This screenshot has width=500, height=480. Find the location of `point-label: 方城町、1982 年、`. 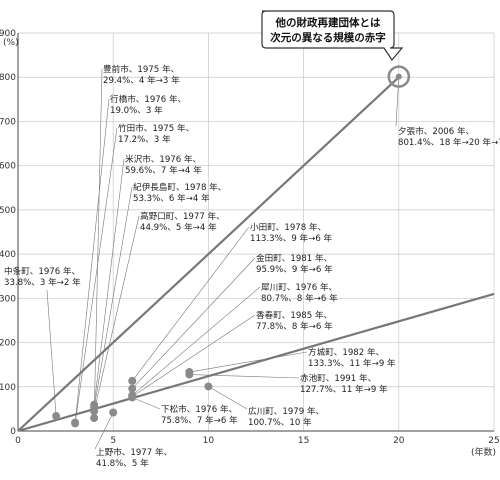

point-label: 方城町、1982 年、 is located at coordinates (346, 352).